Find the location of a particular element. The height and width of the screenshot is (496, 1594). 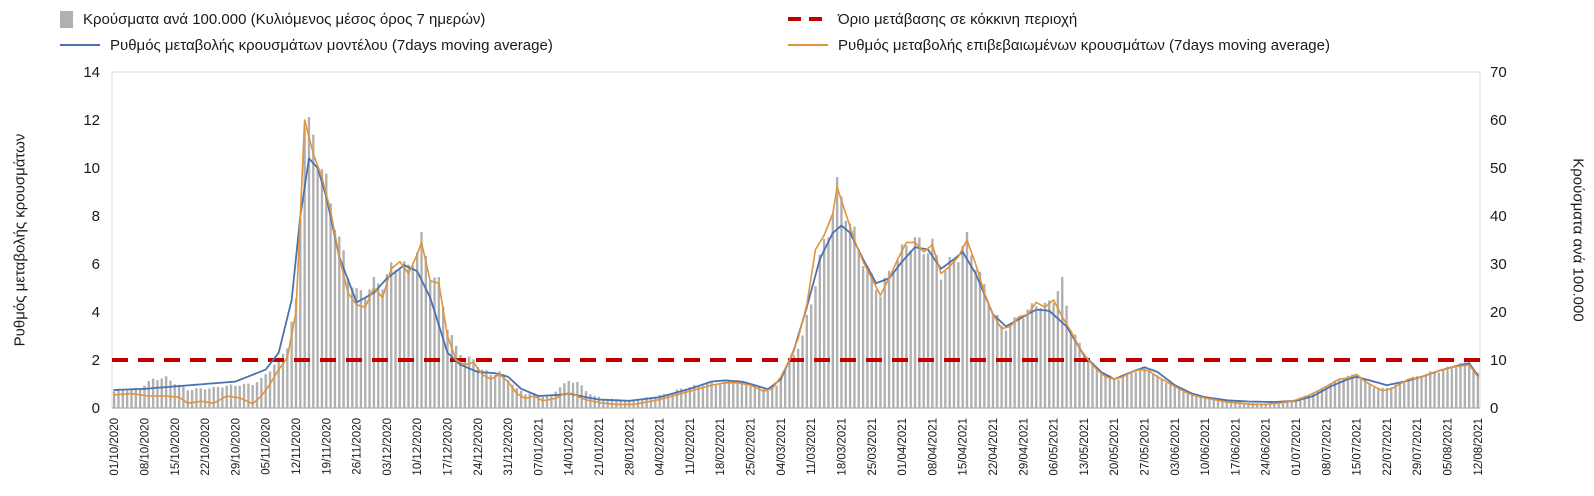

svg-text: 22/07/2021 is located at coordinates (1388, 447).